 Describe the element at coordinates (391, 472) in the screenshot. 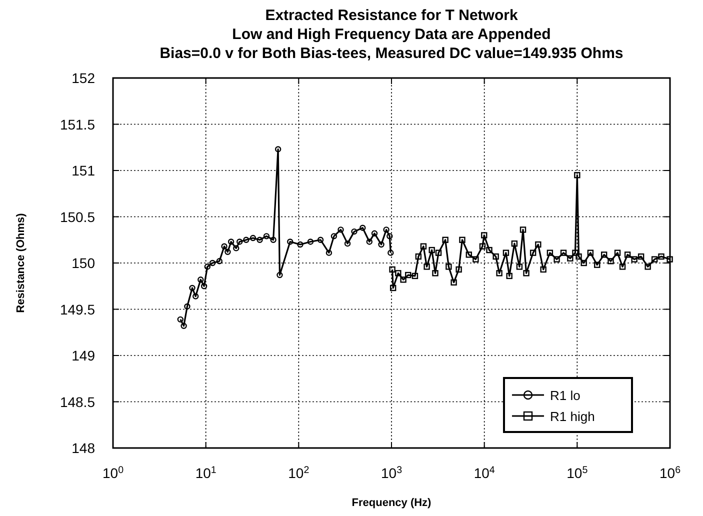

I see `x-tick-label: 10$^{3}$` at that location.